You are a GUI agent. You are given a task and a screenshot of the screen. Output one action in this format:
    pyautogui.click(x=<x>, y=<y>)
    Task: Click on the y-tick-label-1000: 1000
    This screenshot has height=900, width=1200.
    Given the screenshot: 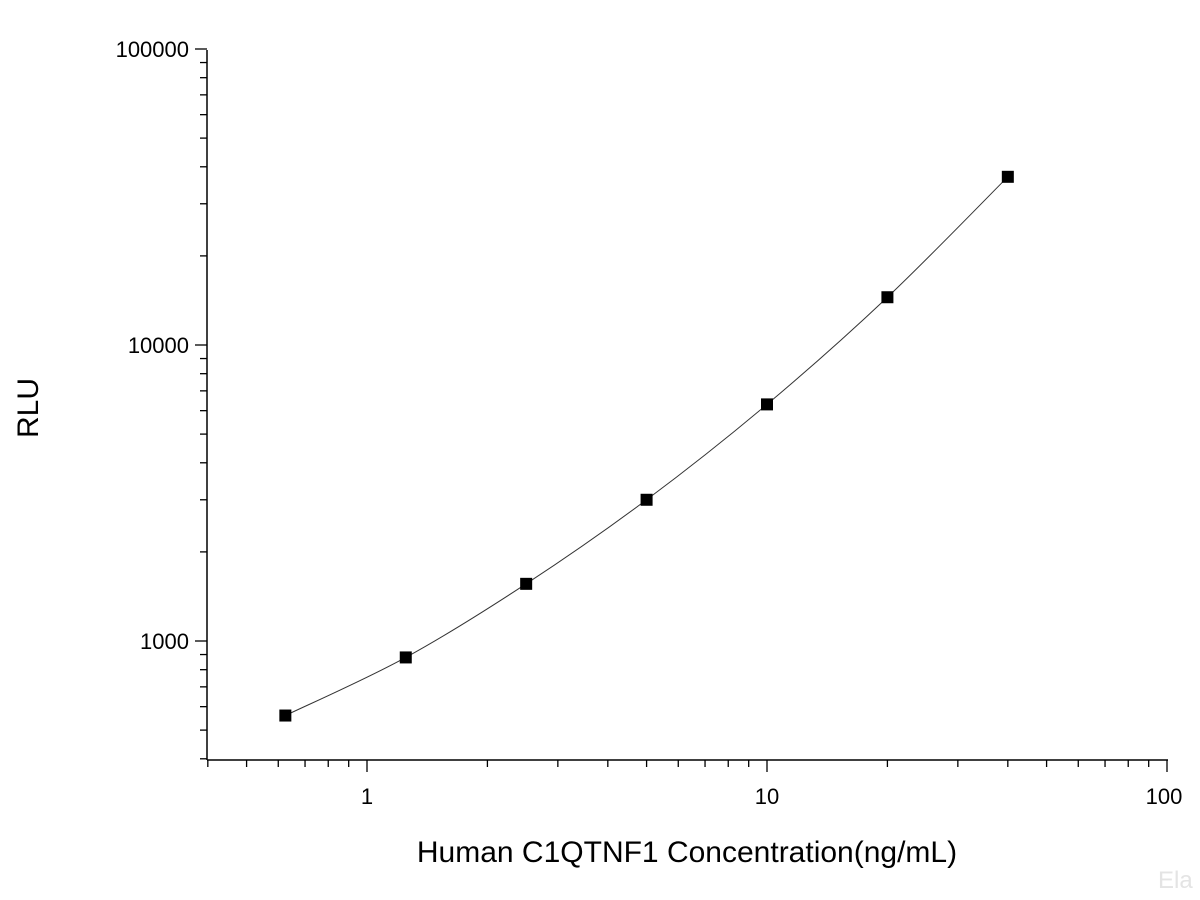 What is the action you would take?
    pyautogui.click(x=164, y=641)
    